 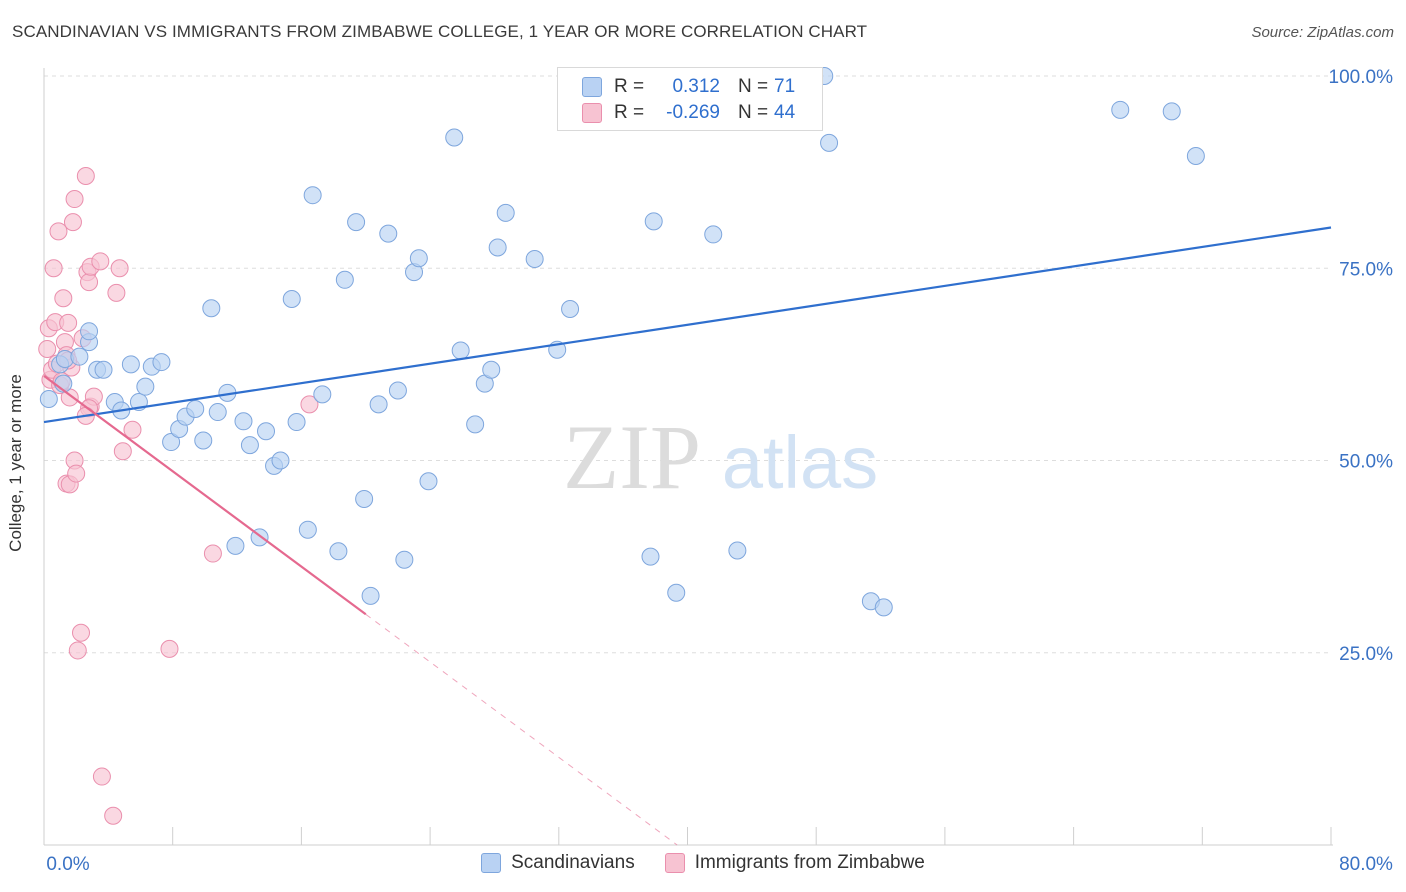 What do you see at coordinates (1361, 77) in the screenshot?
I see `y-tick-label: 100.0%` at bounding box center [1361, 77].